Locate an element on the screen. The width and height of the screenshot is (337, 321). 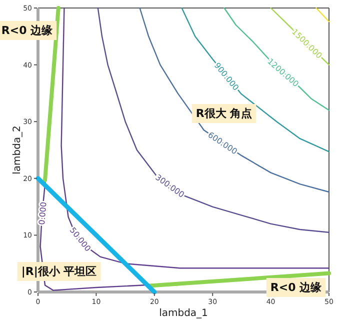
annotation: |R|很小 平坦区 is located at coordinates (59, 271).